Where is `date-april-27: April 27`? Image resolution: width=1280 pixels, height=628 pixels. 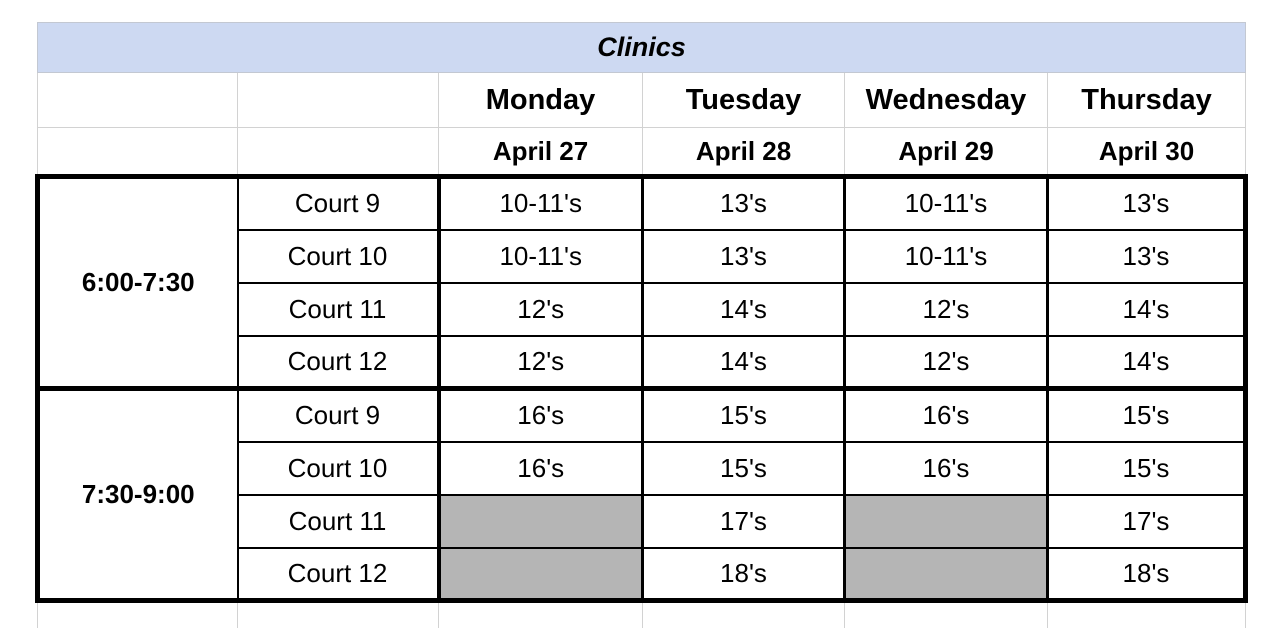
date-april-27: April 27 is located at coordinates (540, 152).